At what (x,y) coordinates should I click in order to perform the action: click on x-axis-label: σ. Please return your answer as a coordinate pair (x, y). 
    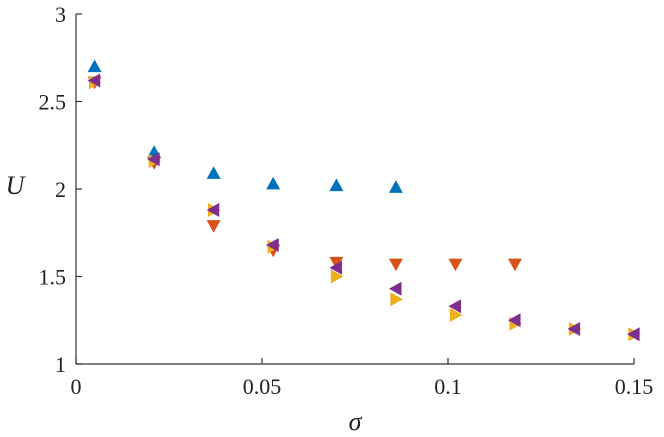
    Looking at the image, I should click on (356, 421).